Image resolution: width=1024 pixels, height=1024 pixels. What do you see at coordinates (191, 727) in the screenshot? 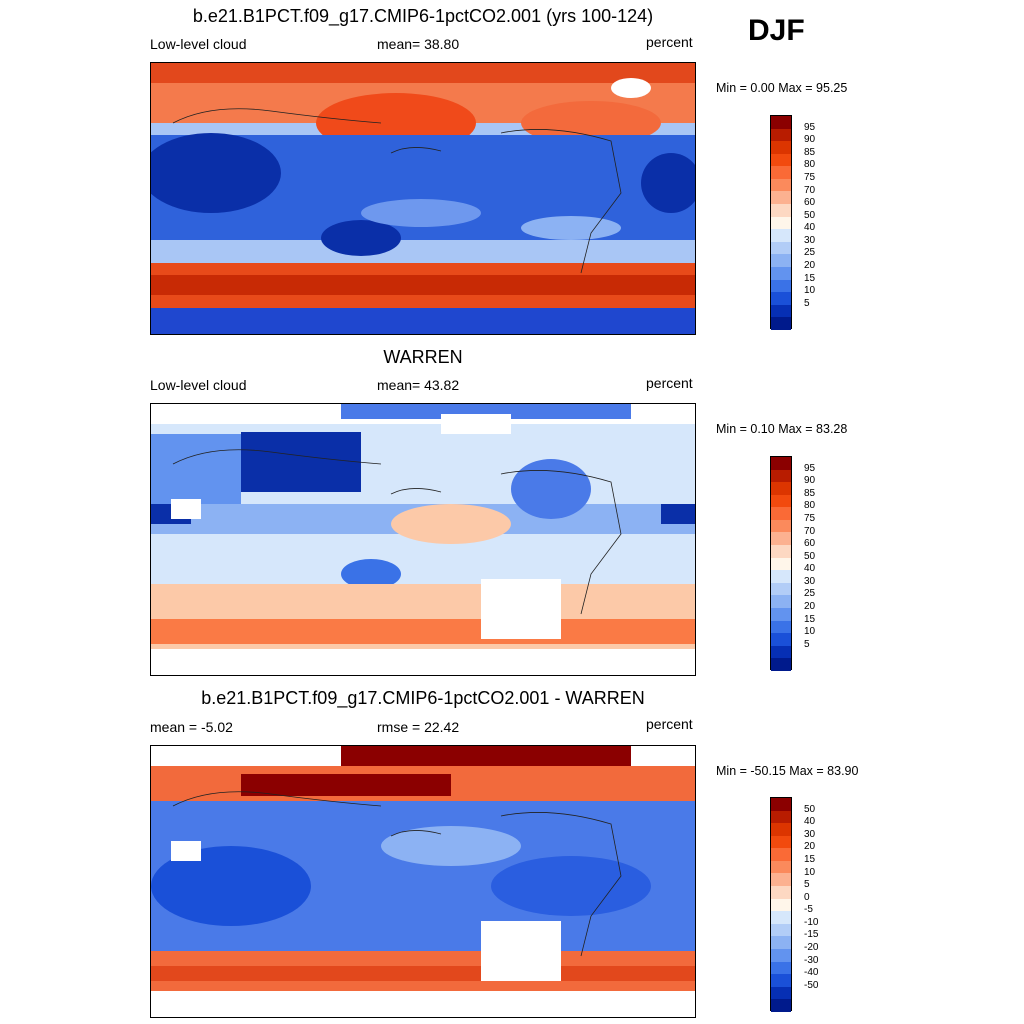
I see `mean-label: mean = -5.02` at bounding box center [191, 727].